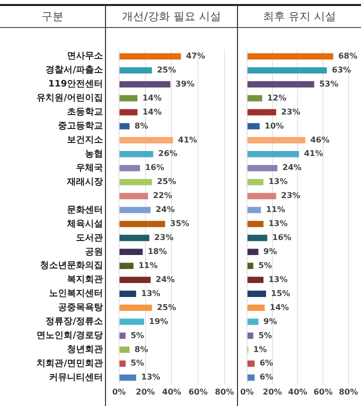  Describe the element at coordinates (158, 321) in the screenshot. I see `data-label: 19%` at that location.